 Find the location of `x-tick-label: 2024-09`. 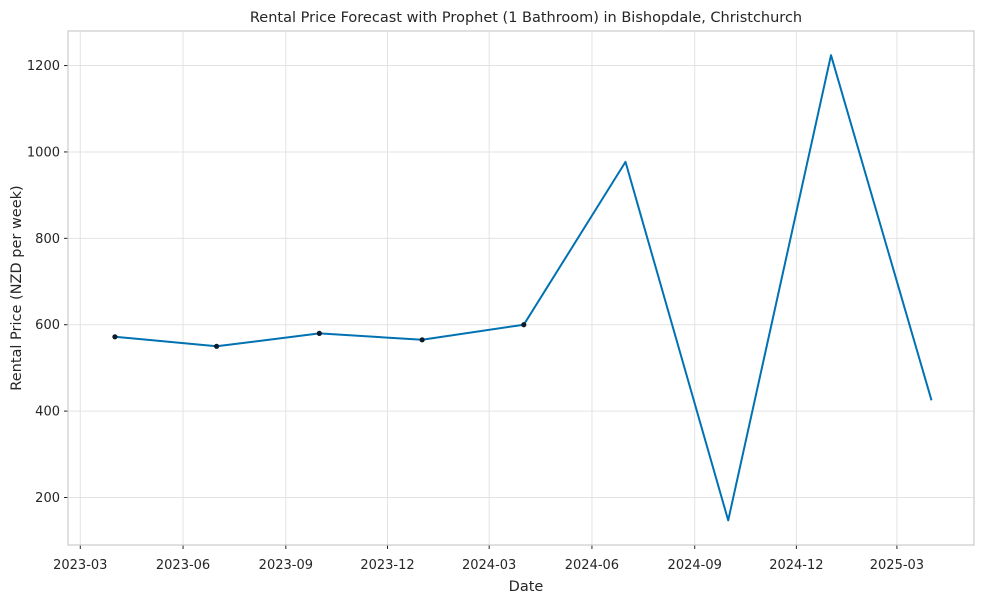

x-tick-label: 2024-09 is located at coordinates (695, 565).